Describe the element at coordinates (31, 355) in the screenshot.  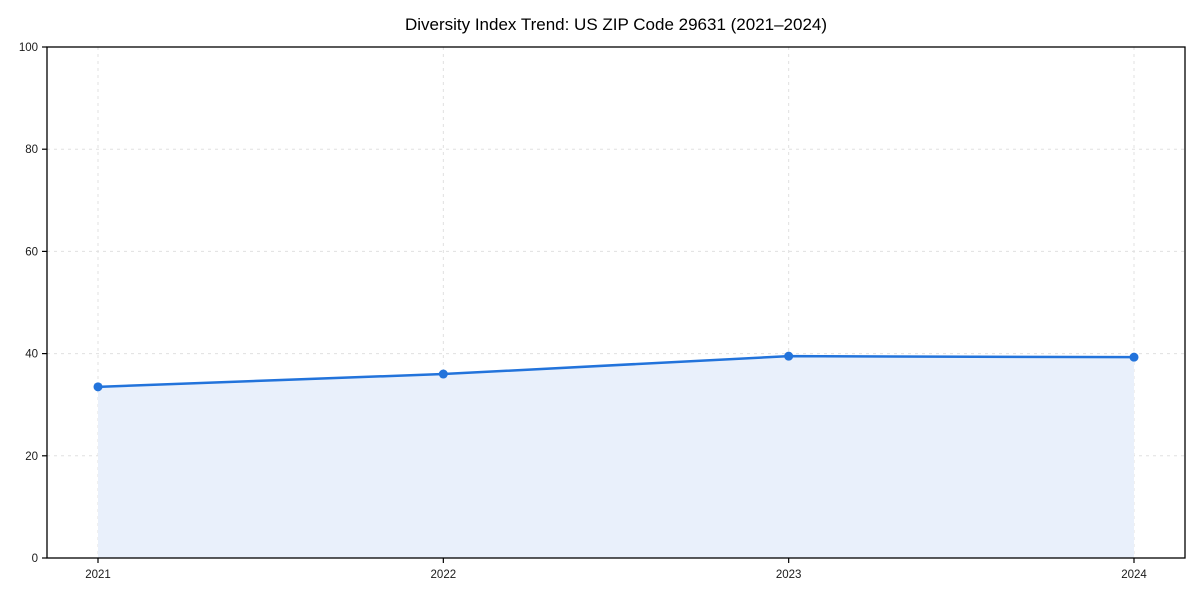
I see `y-tick-label: 40` at that location.